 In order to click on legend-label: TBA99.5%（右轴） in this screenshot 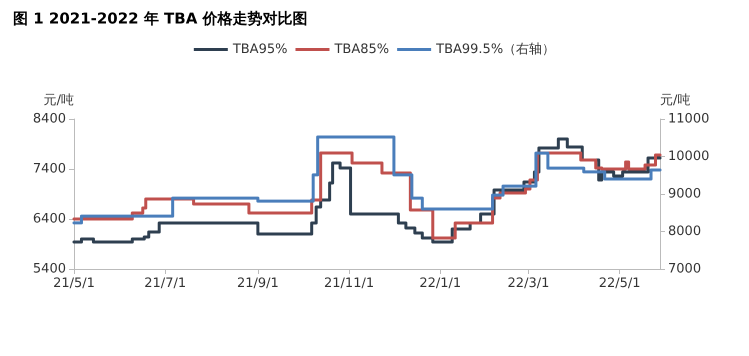, I will do `click(495, 49)`.